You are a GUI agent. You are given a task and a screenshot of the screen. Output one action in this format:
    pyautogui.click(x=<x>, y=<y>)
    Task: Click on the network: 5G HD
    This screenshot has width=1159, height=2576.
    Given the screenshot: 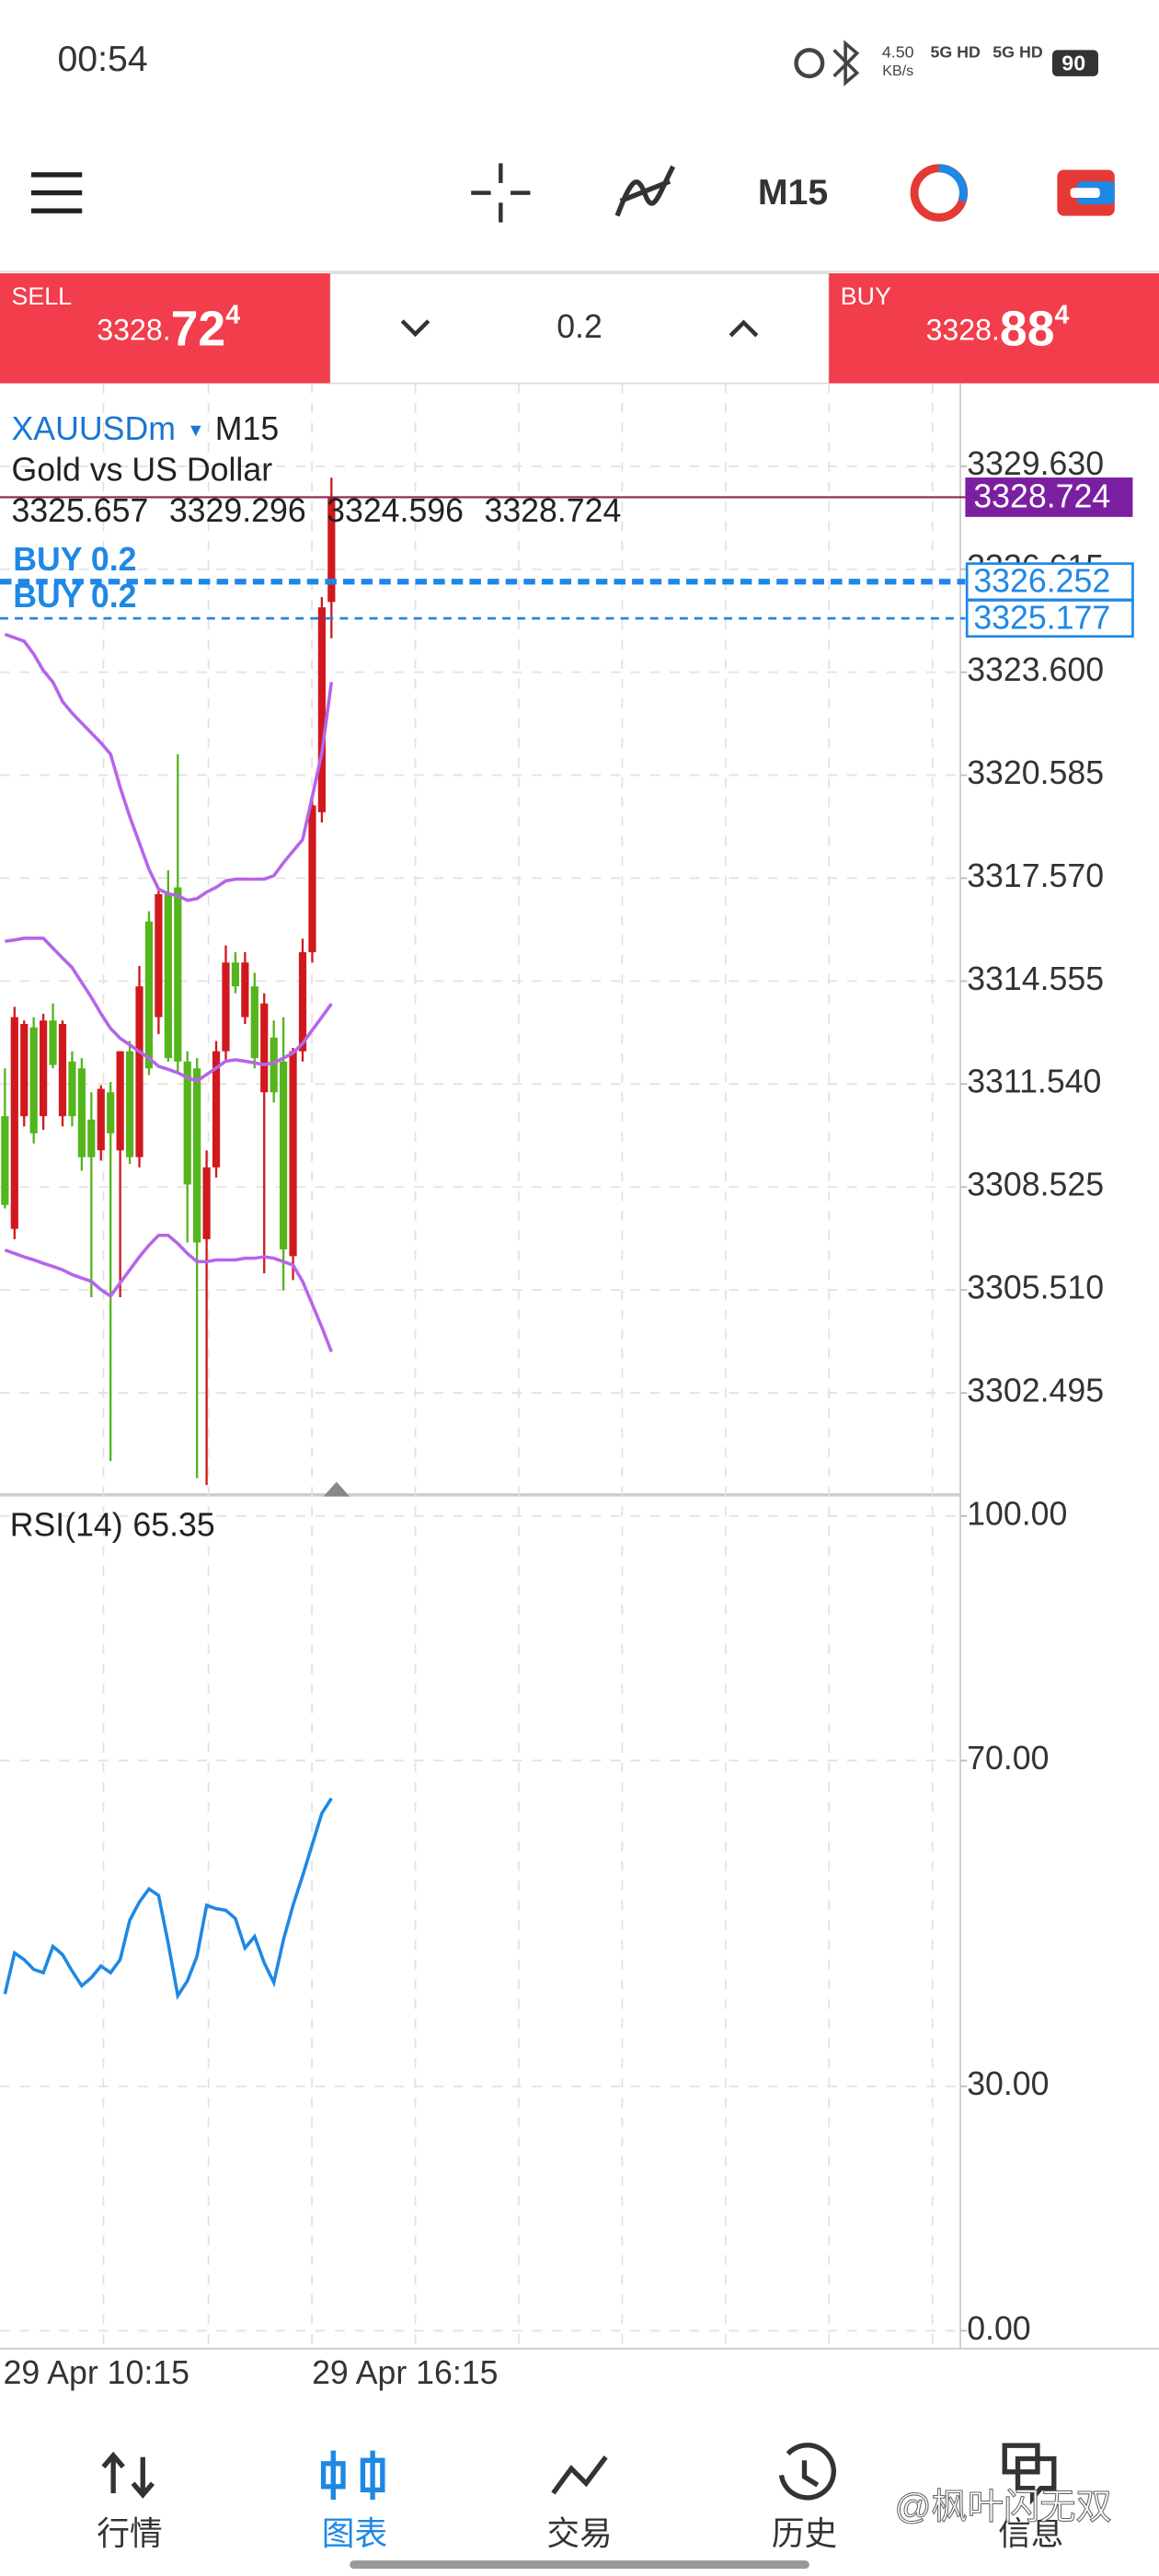 What is the action you would take?
    pyautogui.click(x=955, y=52)
    